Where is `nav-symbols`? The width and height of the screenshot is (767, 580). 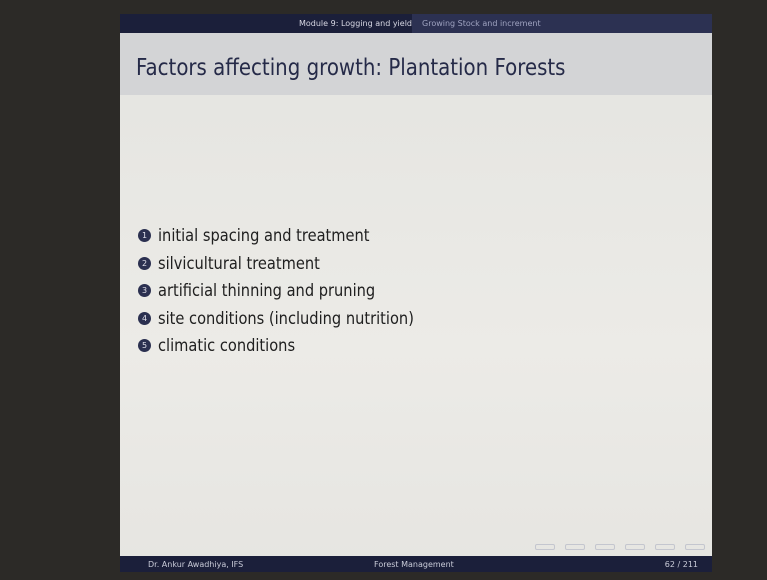
nav-symbols is located at coordinates (587, 548).